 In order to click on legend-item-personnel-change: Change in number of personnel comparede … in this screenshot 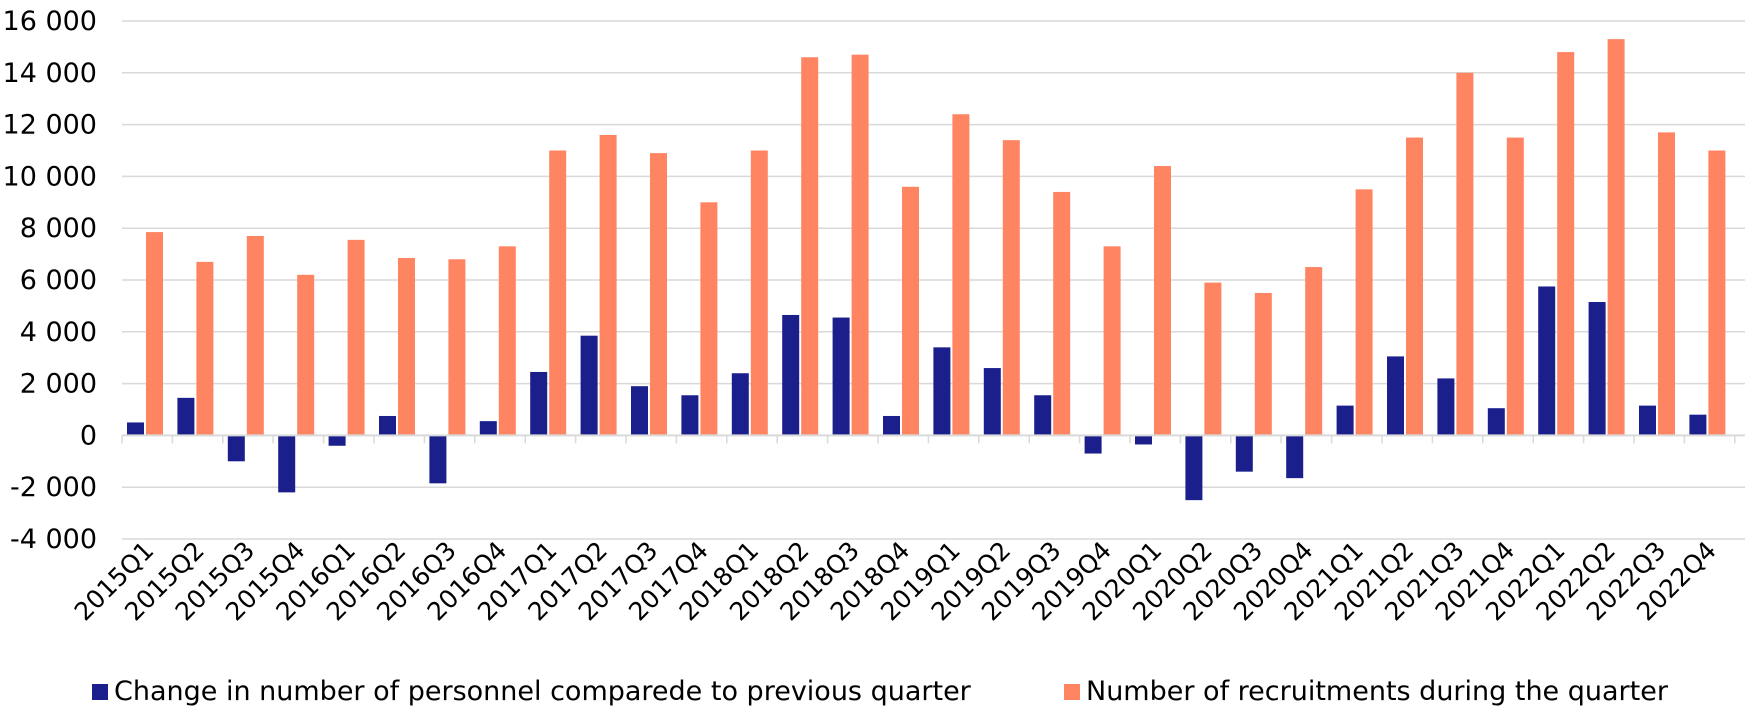, I will do `click(531, 691)`.